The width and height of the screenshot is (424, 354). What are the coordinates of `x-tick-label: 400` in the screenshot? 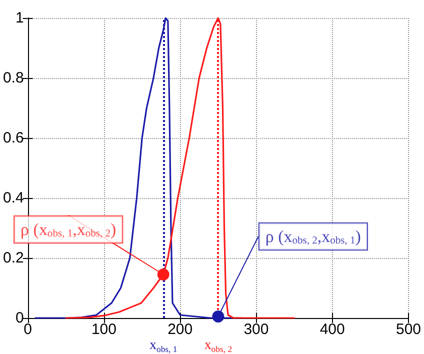 It's located at (332, 329).